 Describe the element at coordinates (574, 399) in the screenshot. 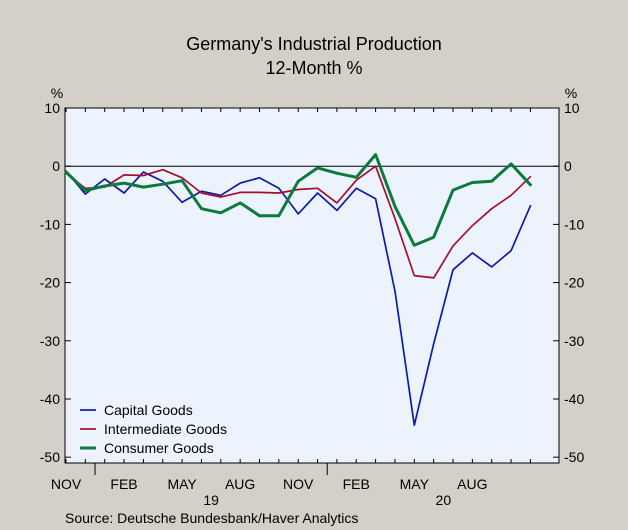

I see `y-tick-label-right: -40` at that location.